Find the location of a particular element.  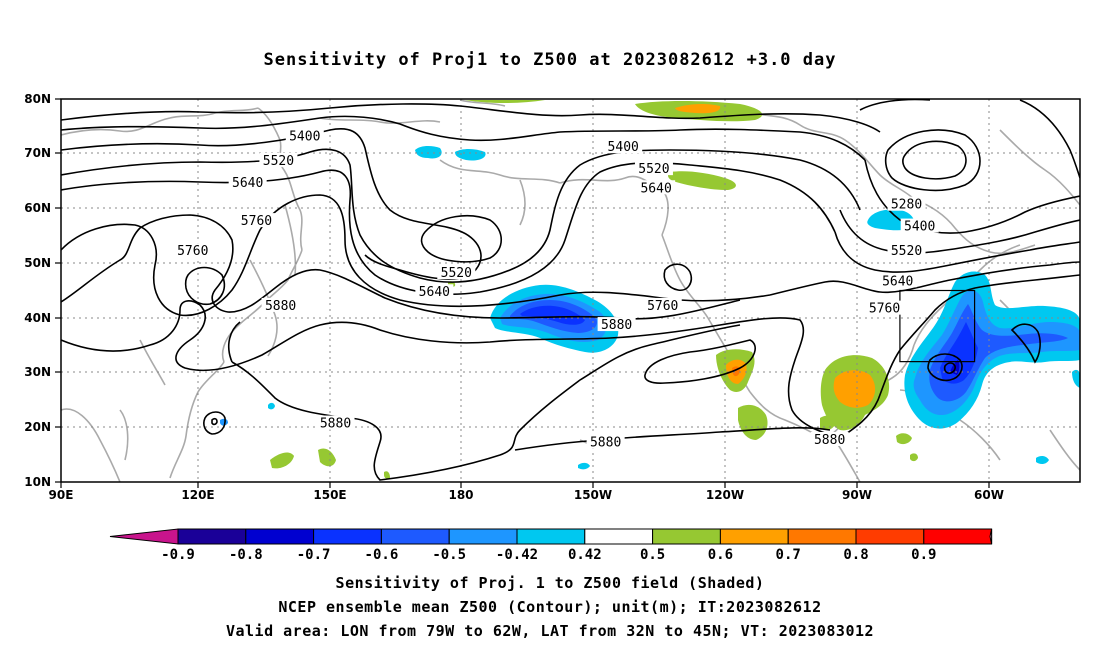

colorbar-label: 0.8 is located at coordinates (855, 555).